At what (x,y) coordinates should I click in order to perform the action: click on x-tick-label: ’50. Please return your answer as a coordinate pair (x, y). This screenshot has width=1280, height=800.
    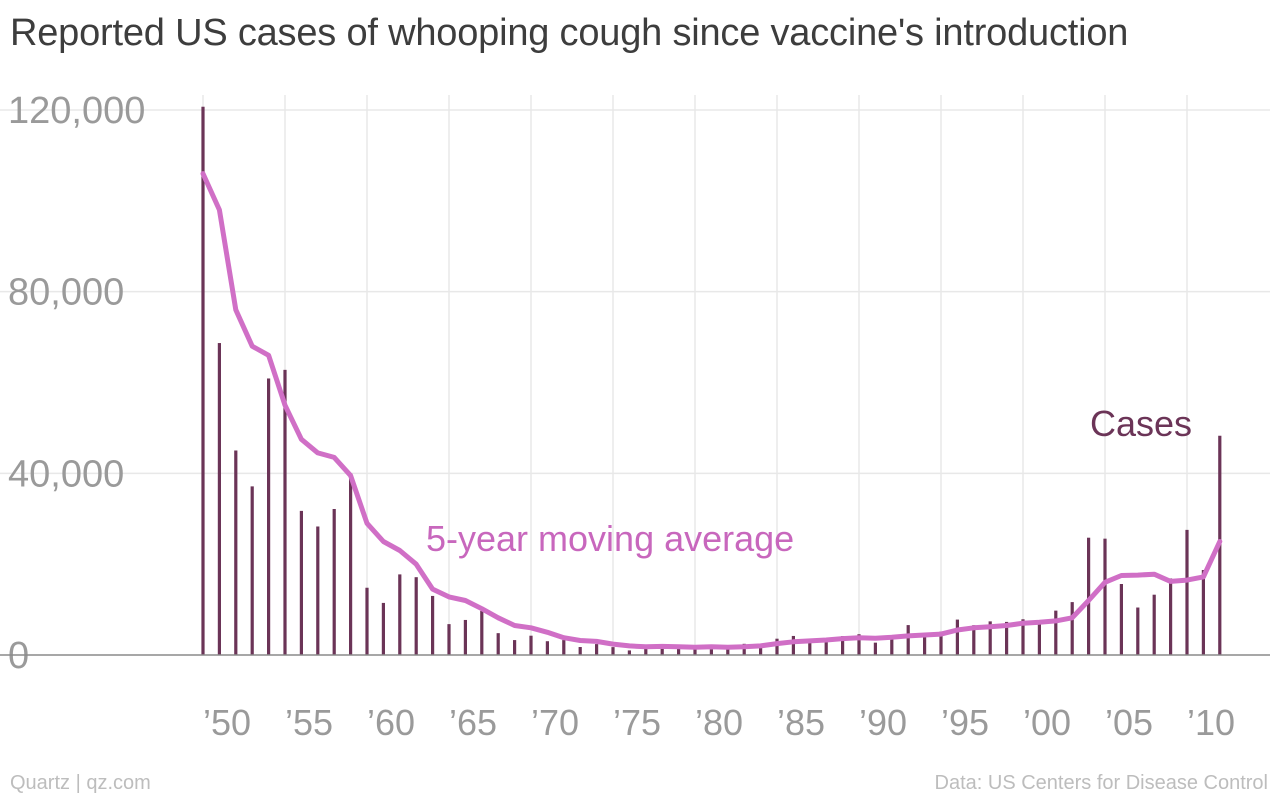
    Looking at the image, I should click on (227, 722).